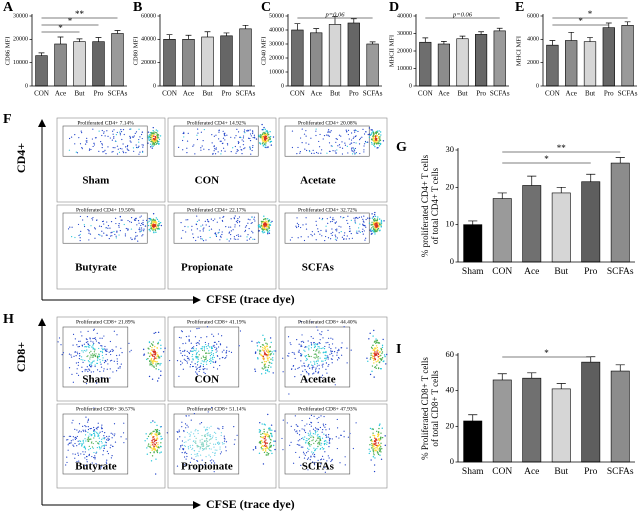  I want to click on x-tick-label: SCFAs, so click(118, 94).